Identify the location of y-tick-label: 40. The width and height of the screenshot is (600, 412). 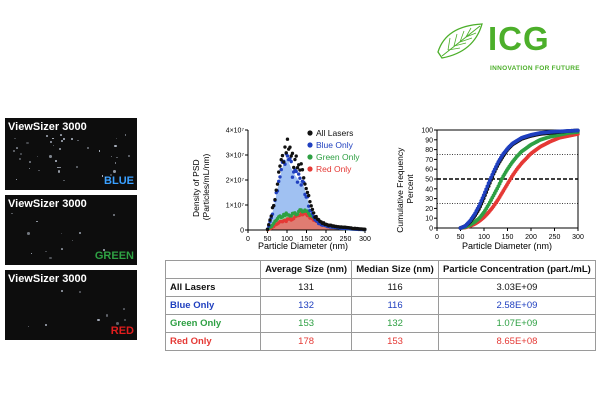
(429, 189).